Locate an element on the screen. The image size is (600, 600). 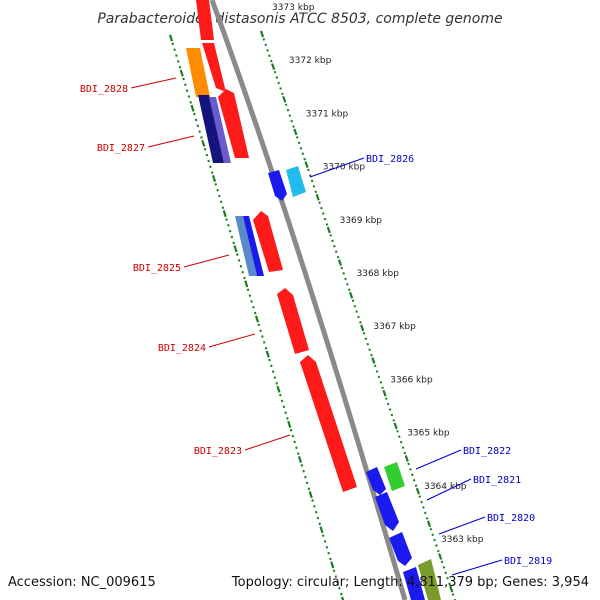
gene-label-bdi-2824: BDI_2824 is located at coordinates (182, 348).